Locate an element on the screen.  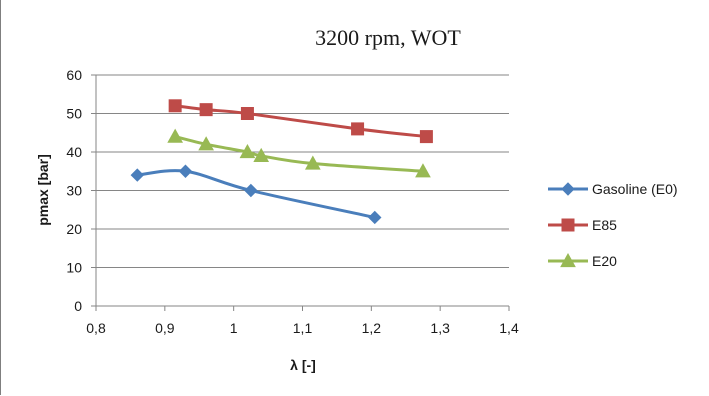
y-tick-label: 60 is located at coordinates (74, 75).